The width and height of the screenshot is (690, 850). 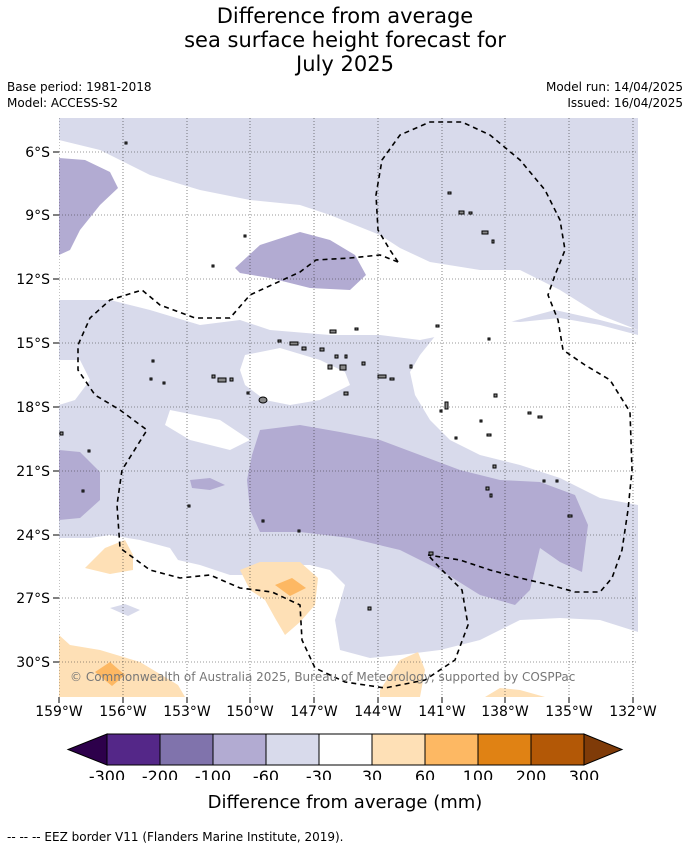 What do you see at coordinates (569, 712) in the screenshot?
I see `lon-label: 135°W` at bounding box center [569, 712].